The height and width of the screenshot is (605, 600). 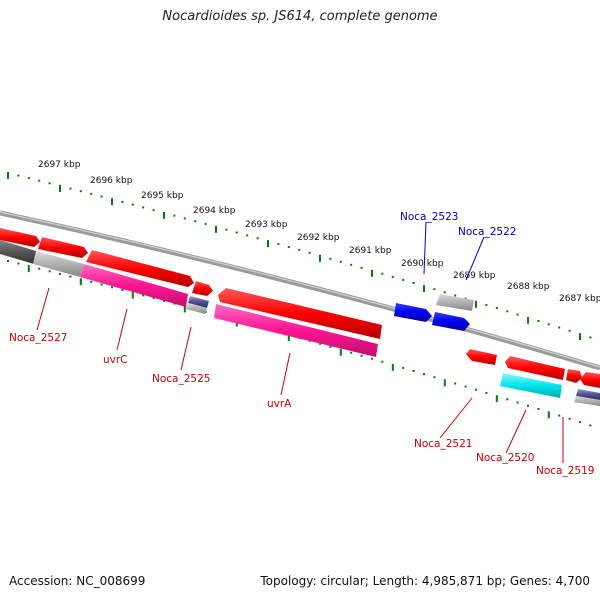 What do you see at coordinates (115, 360) in the screenshot?
I see `gene-label-uvrc: uvrC` at bounding box center [115, 360].